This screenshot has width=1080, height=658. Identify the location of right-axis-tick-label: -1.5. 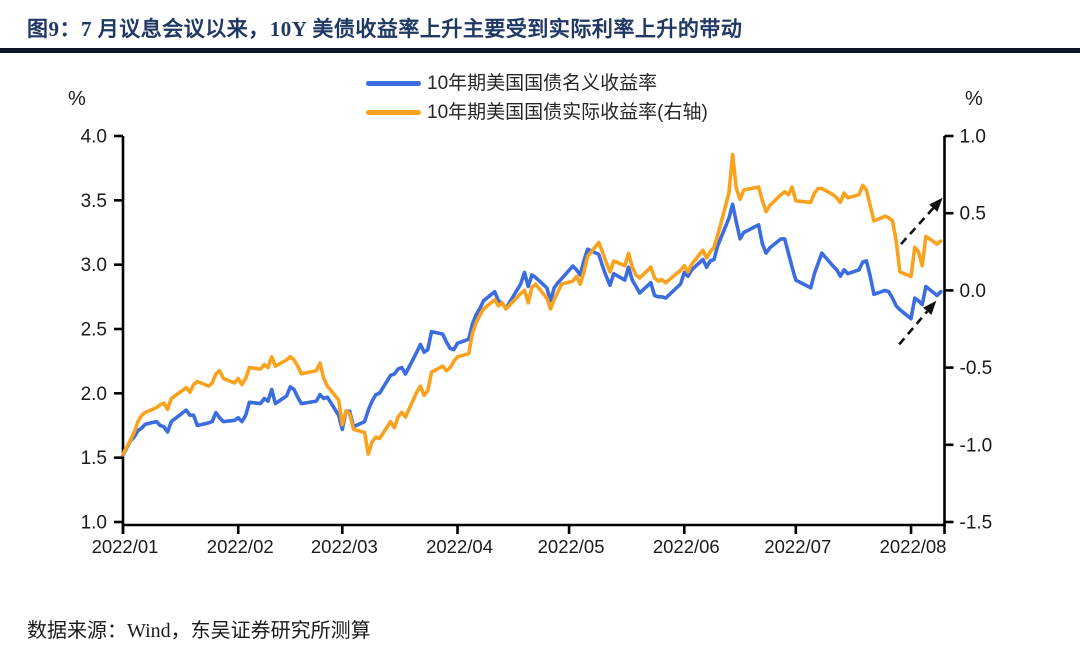
(976, 523).